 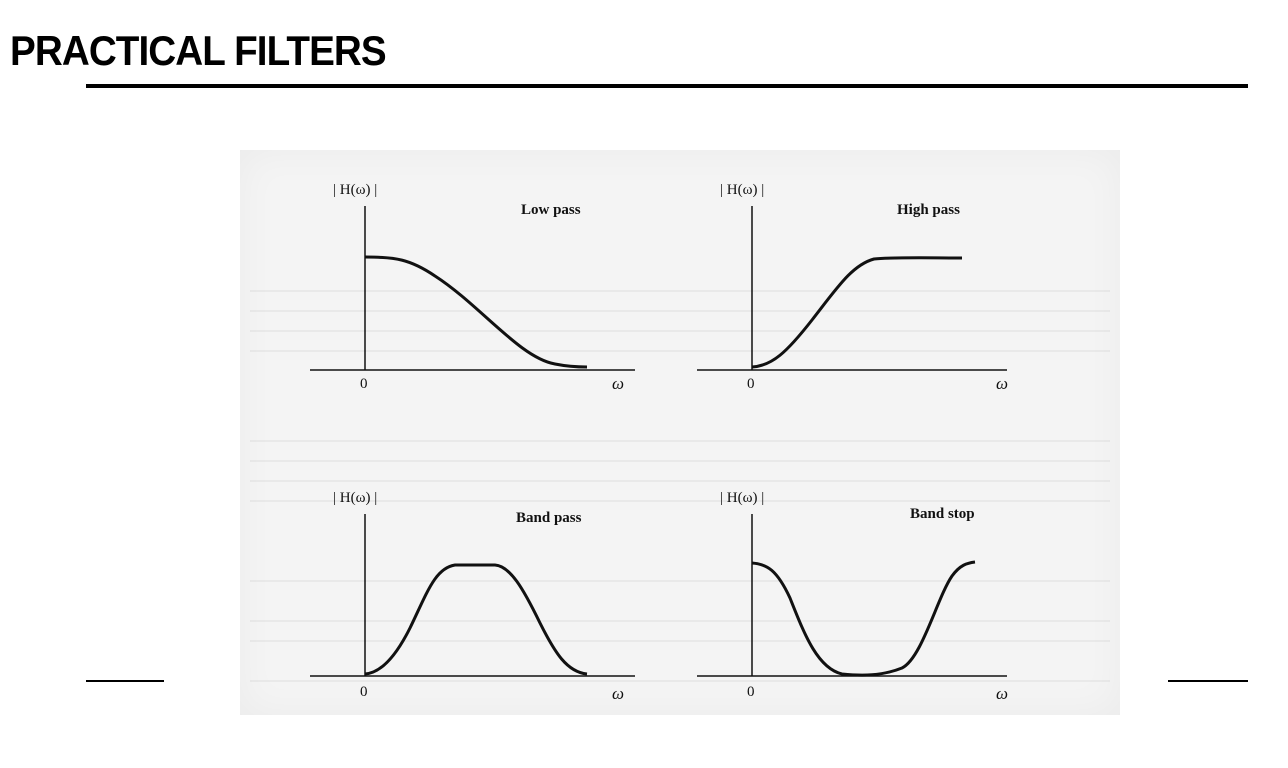 I want to click on panel-band-stop: | H(ω) | Band stop 0 ω, so click(x=902, y=618).